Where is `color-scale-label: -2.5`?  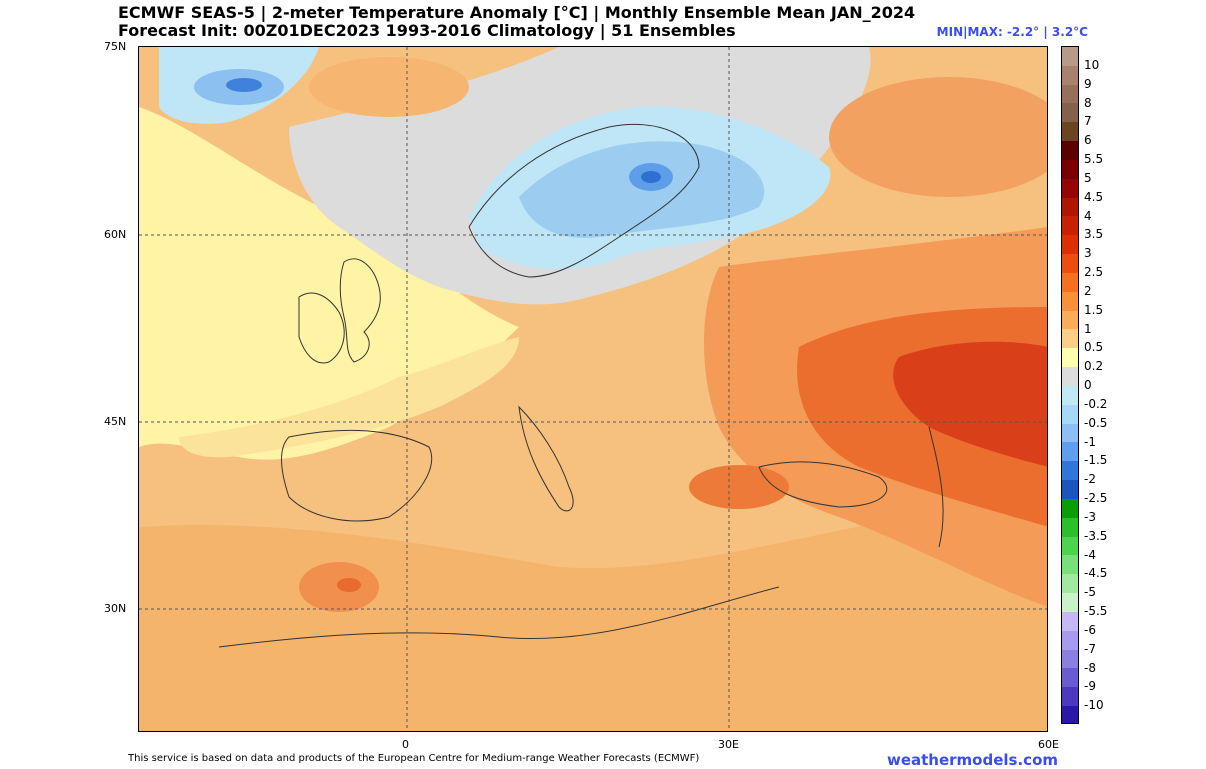
color-scale-label: -2.5 is located at coordinates (1096, 498).